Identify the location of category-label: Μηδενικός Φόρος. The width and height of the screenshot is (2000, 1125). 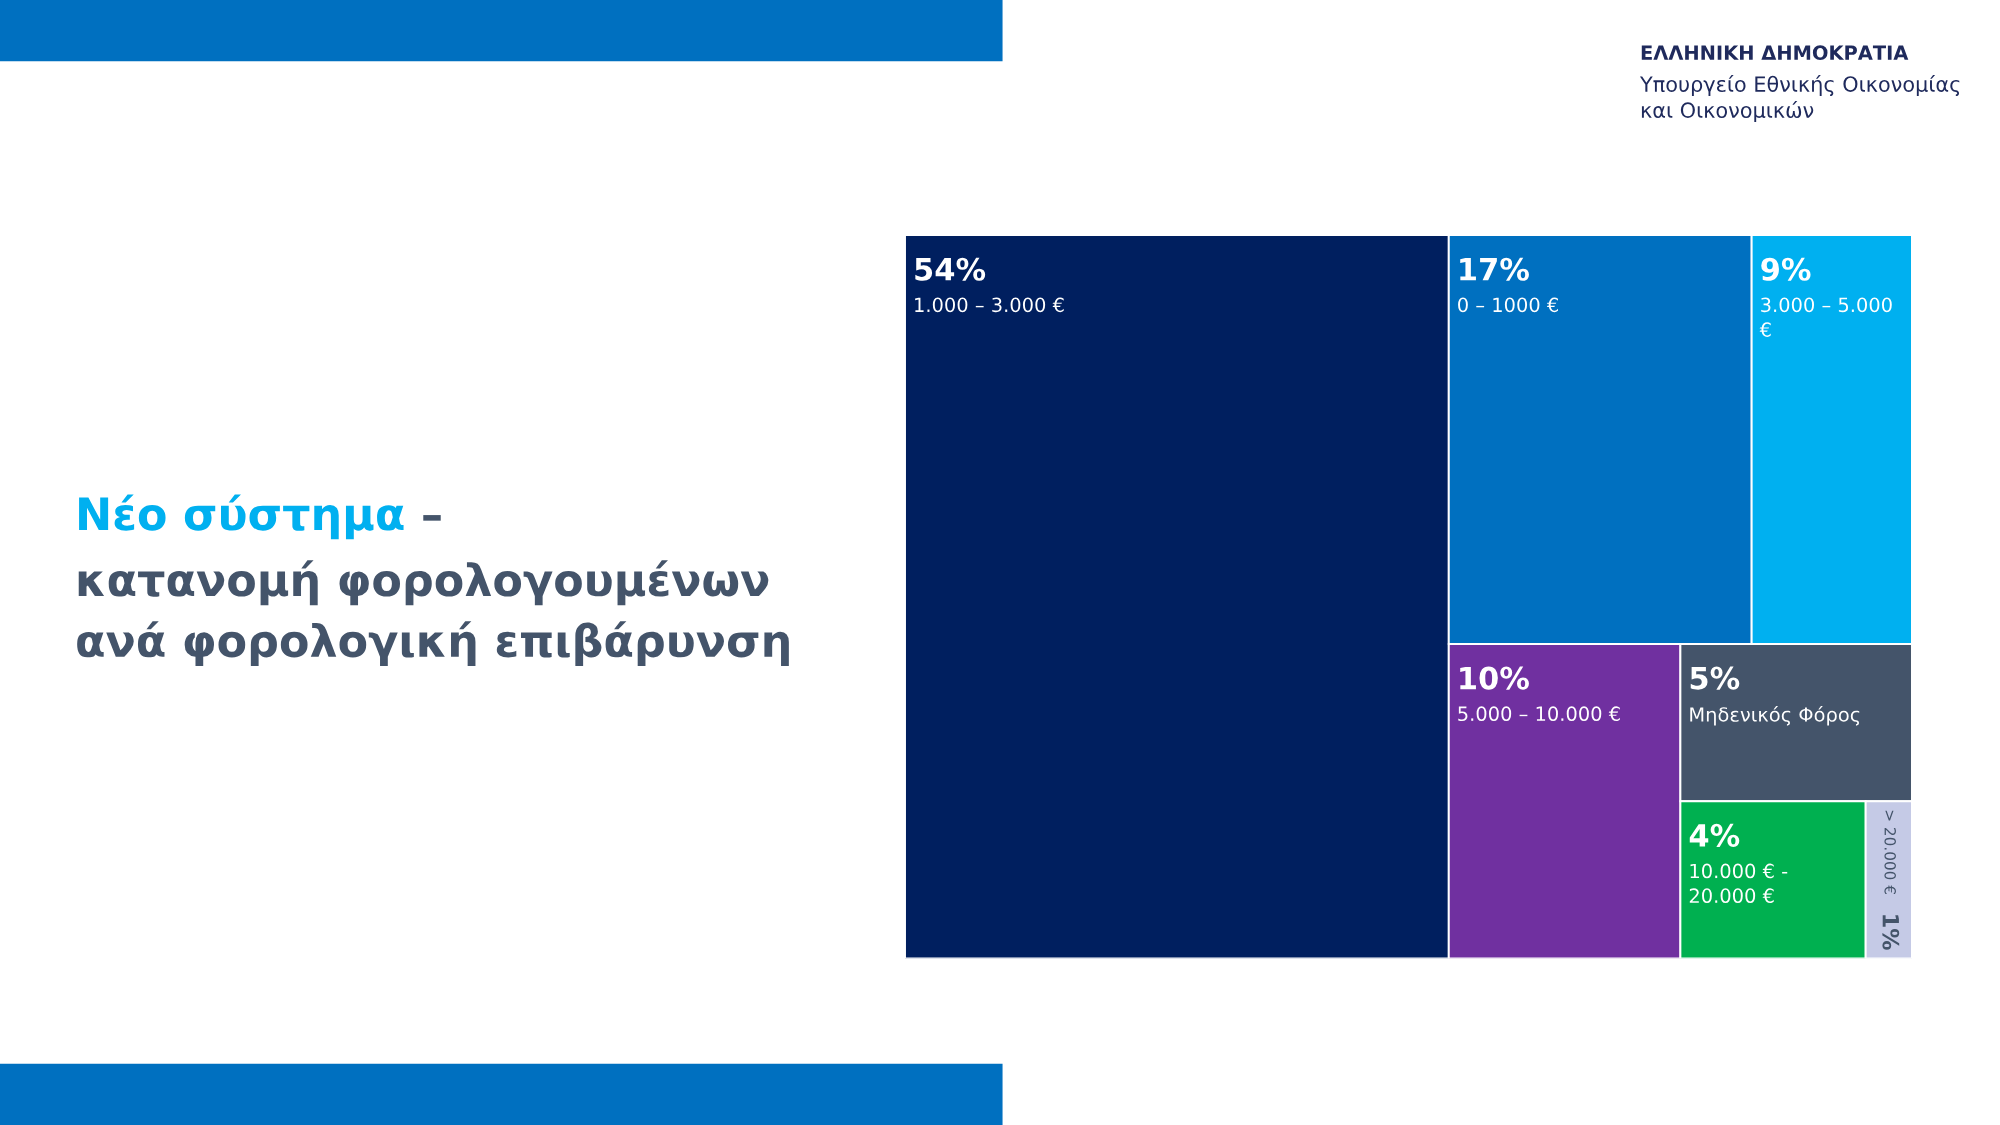
(1775, 716).